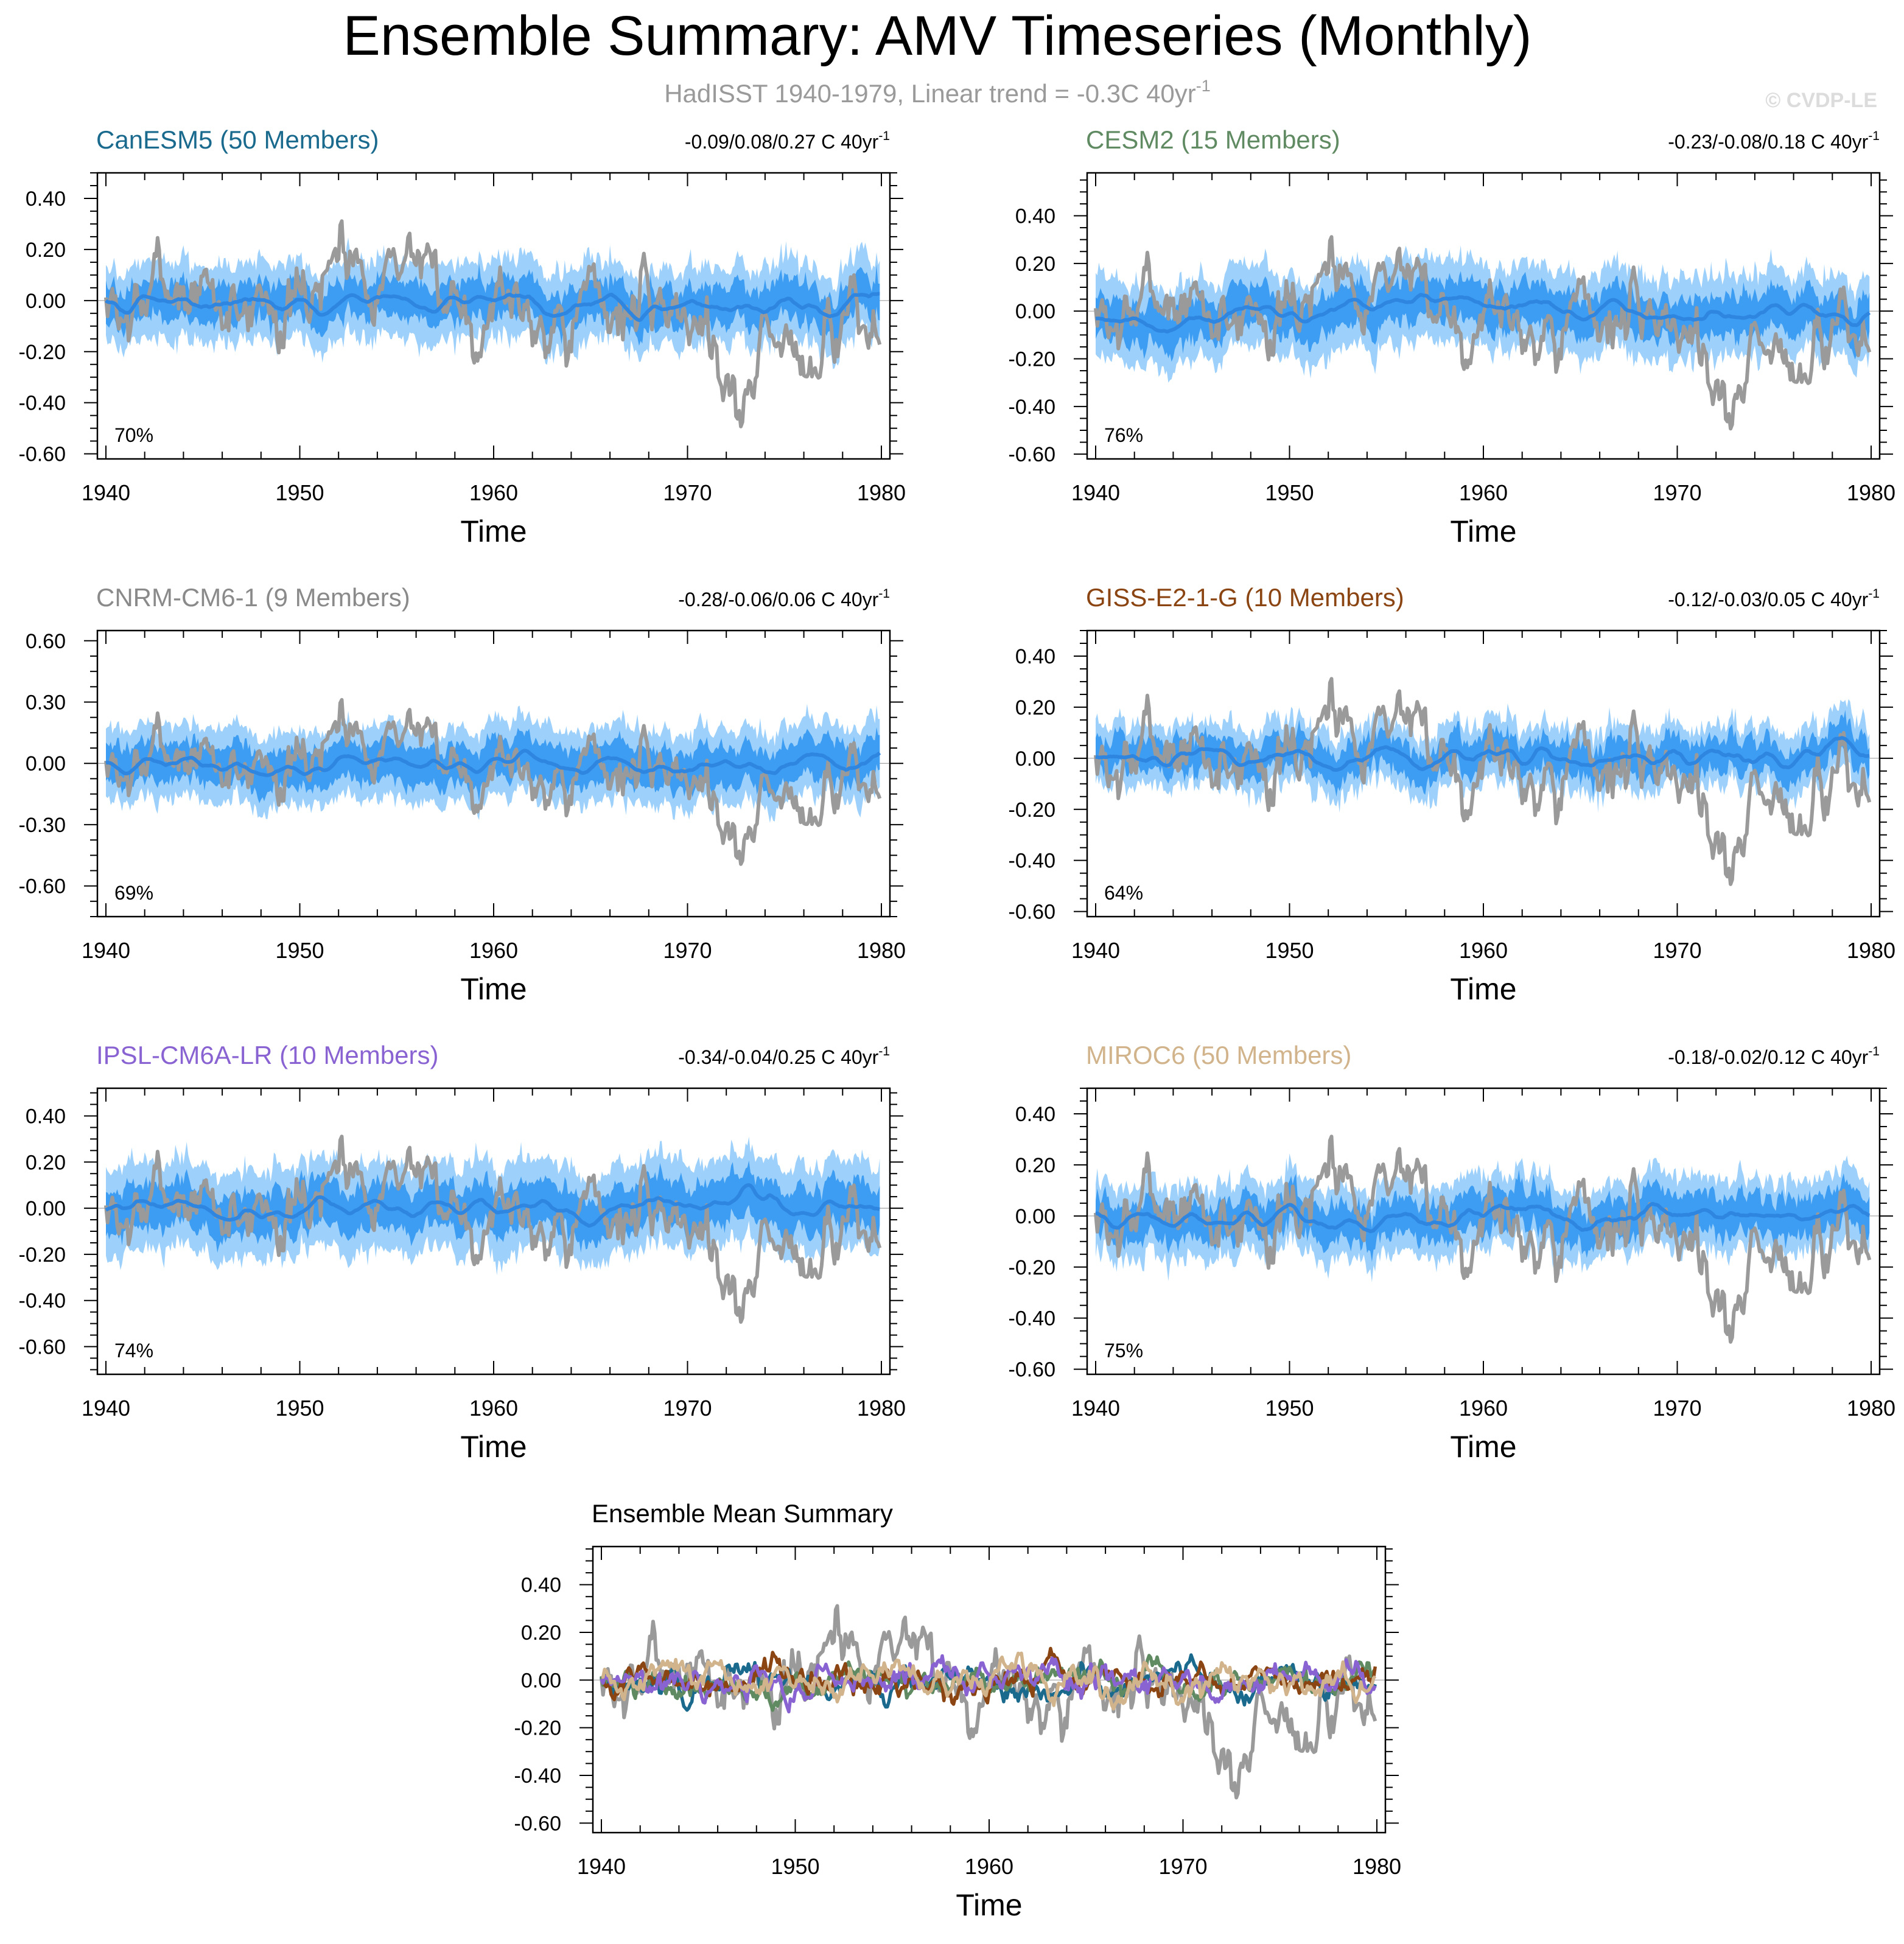 The image size is (1904, 1944). What do you see at coordinates (778, 599) in the screenshot?
I see `trend-value: -0.28/-0.06/0.06 C 40yr` at bounding box center [778, 599].